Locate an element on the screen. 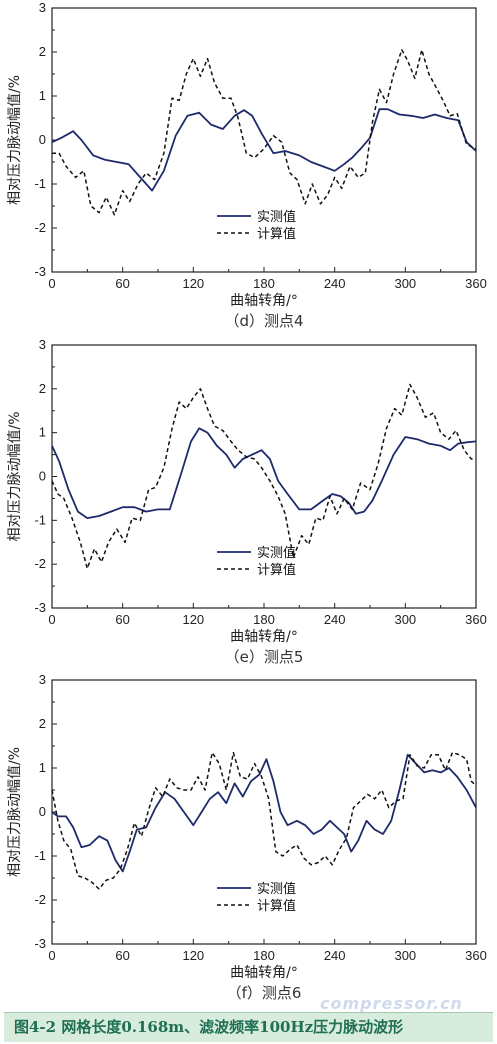  panel-caption: （f）测点6 is located at coordinates (264, 993).